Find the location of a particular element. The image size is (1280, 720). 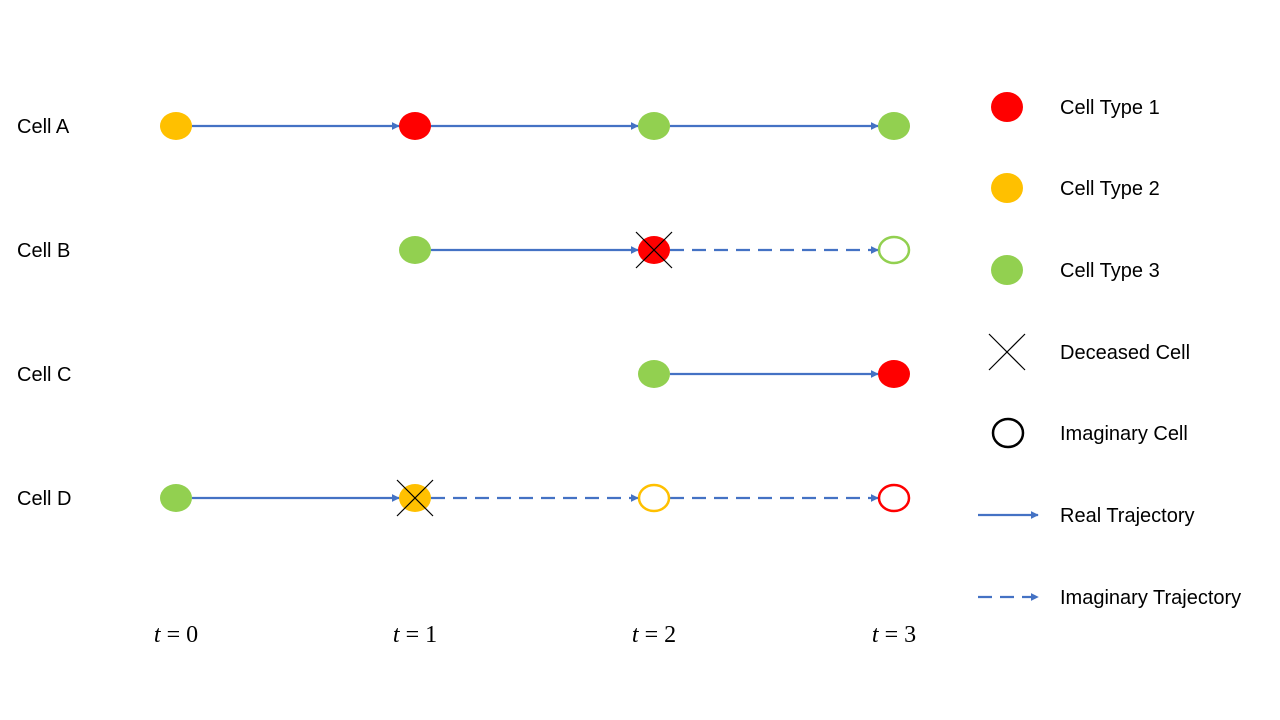

time-label-1: t = 1 is located at coordinates (415, 635).